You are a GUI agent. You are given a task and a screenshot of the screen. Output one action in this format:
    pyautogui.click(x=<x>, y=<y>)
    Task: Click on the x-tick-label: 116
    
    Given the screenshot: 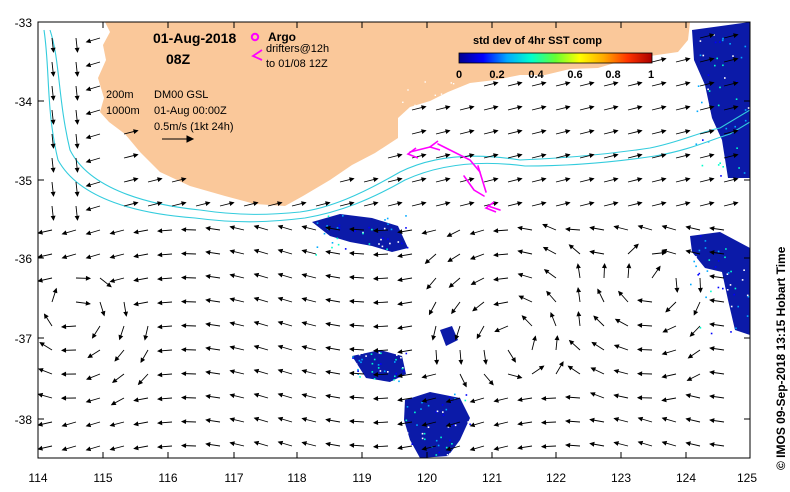 What is the action you would take?
    pyautogui.click(x=167, y=478)
    